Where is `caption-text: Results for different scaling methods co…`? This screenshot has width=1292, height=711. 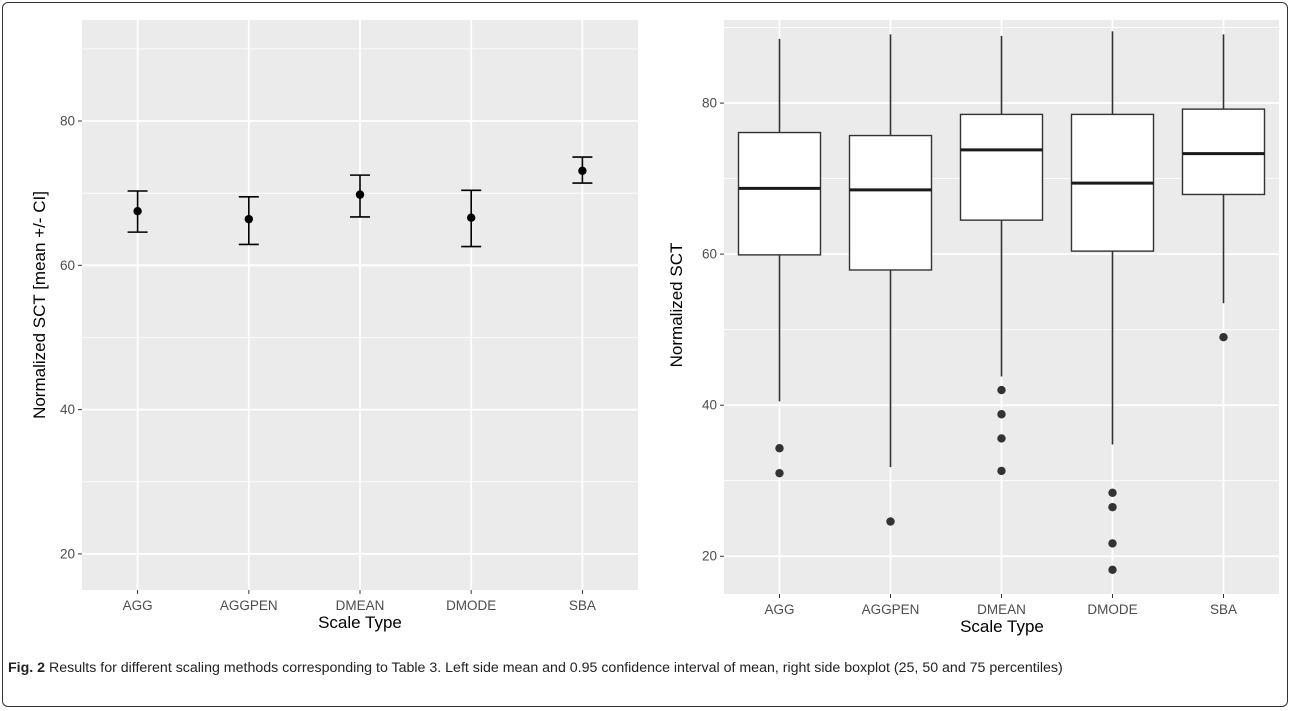 caption-text: Results for different scaling methods co… is located at coordinates (554, 668).